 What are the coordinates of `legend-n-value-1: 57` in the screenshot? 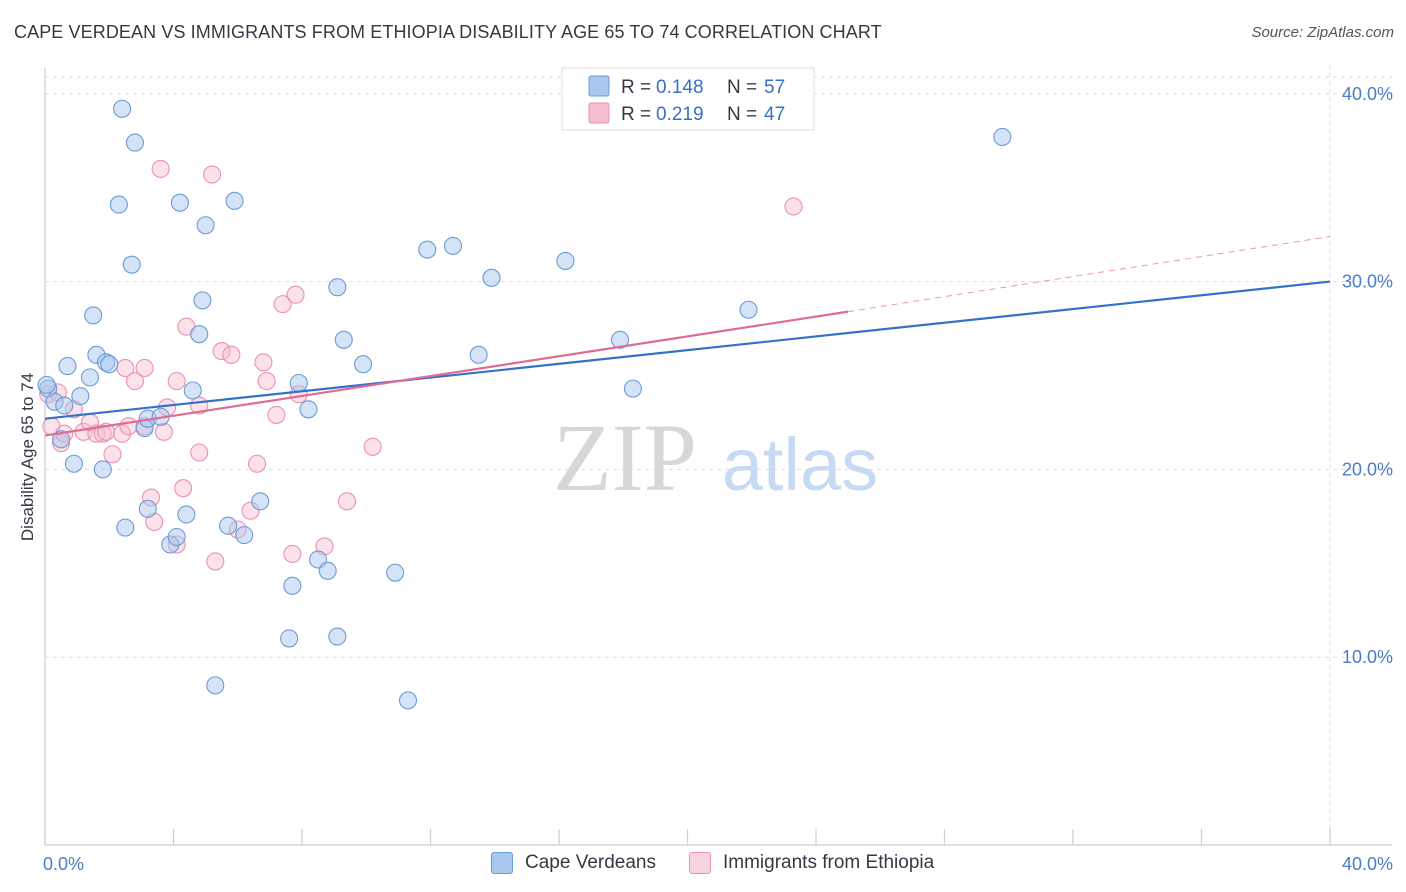 It's located at (774, 87).